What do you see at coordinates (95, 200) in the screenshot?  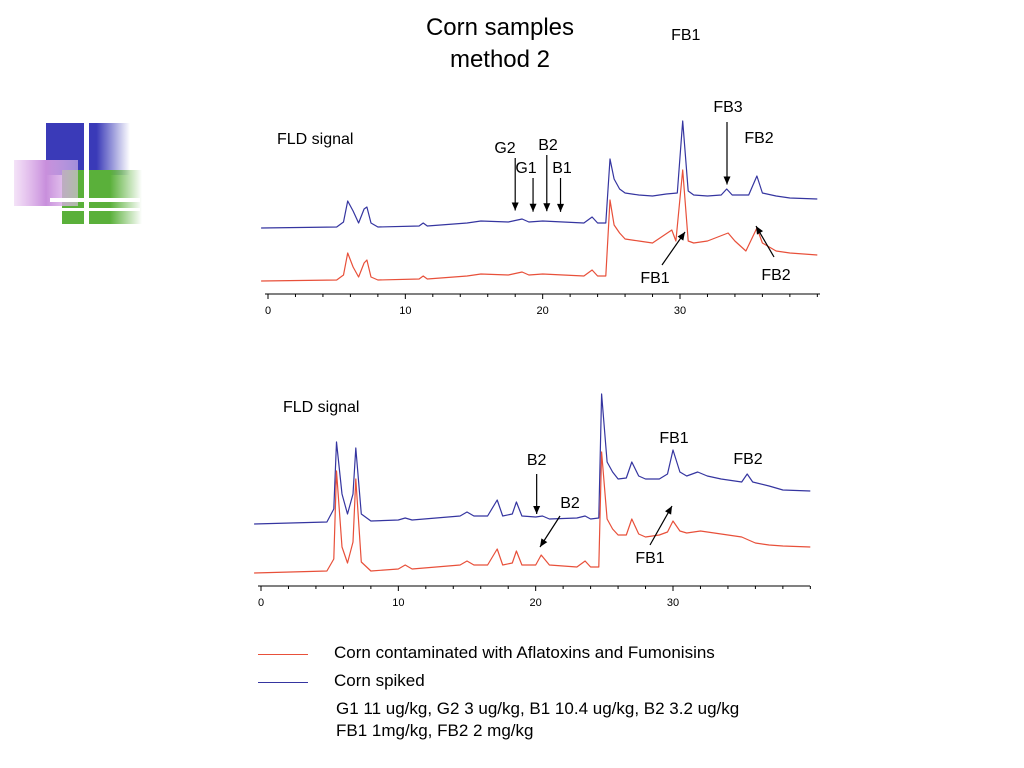 I see `deco-white-bar-h1` at bounding box center [95, 200].